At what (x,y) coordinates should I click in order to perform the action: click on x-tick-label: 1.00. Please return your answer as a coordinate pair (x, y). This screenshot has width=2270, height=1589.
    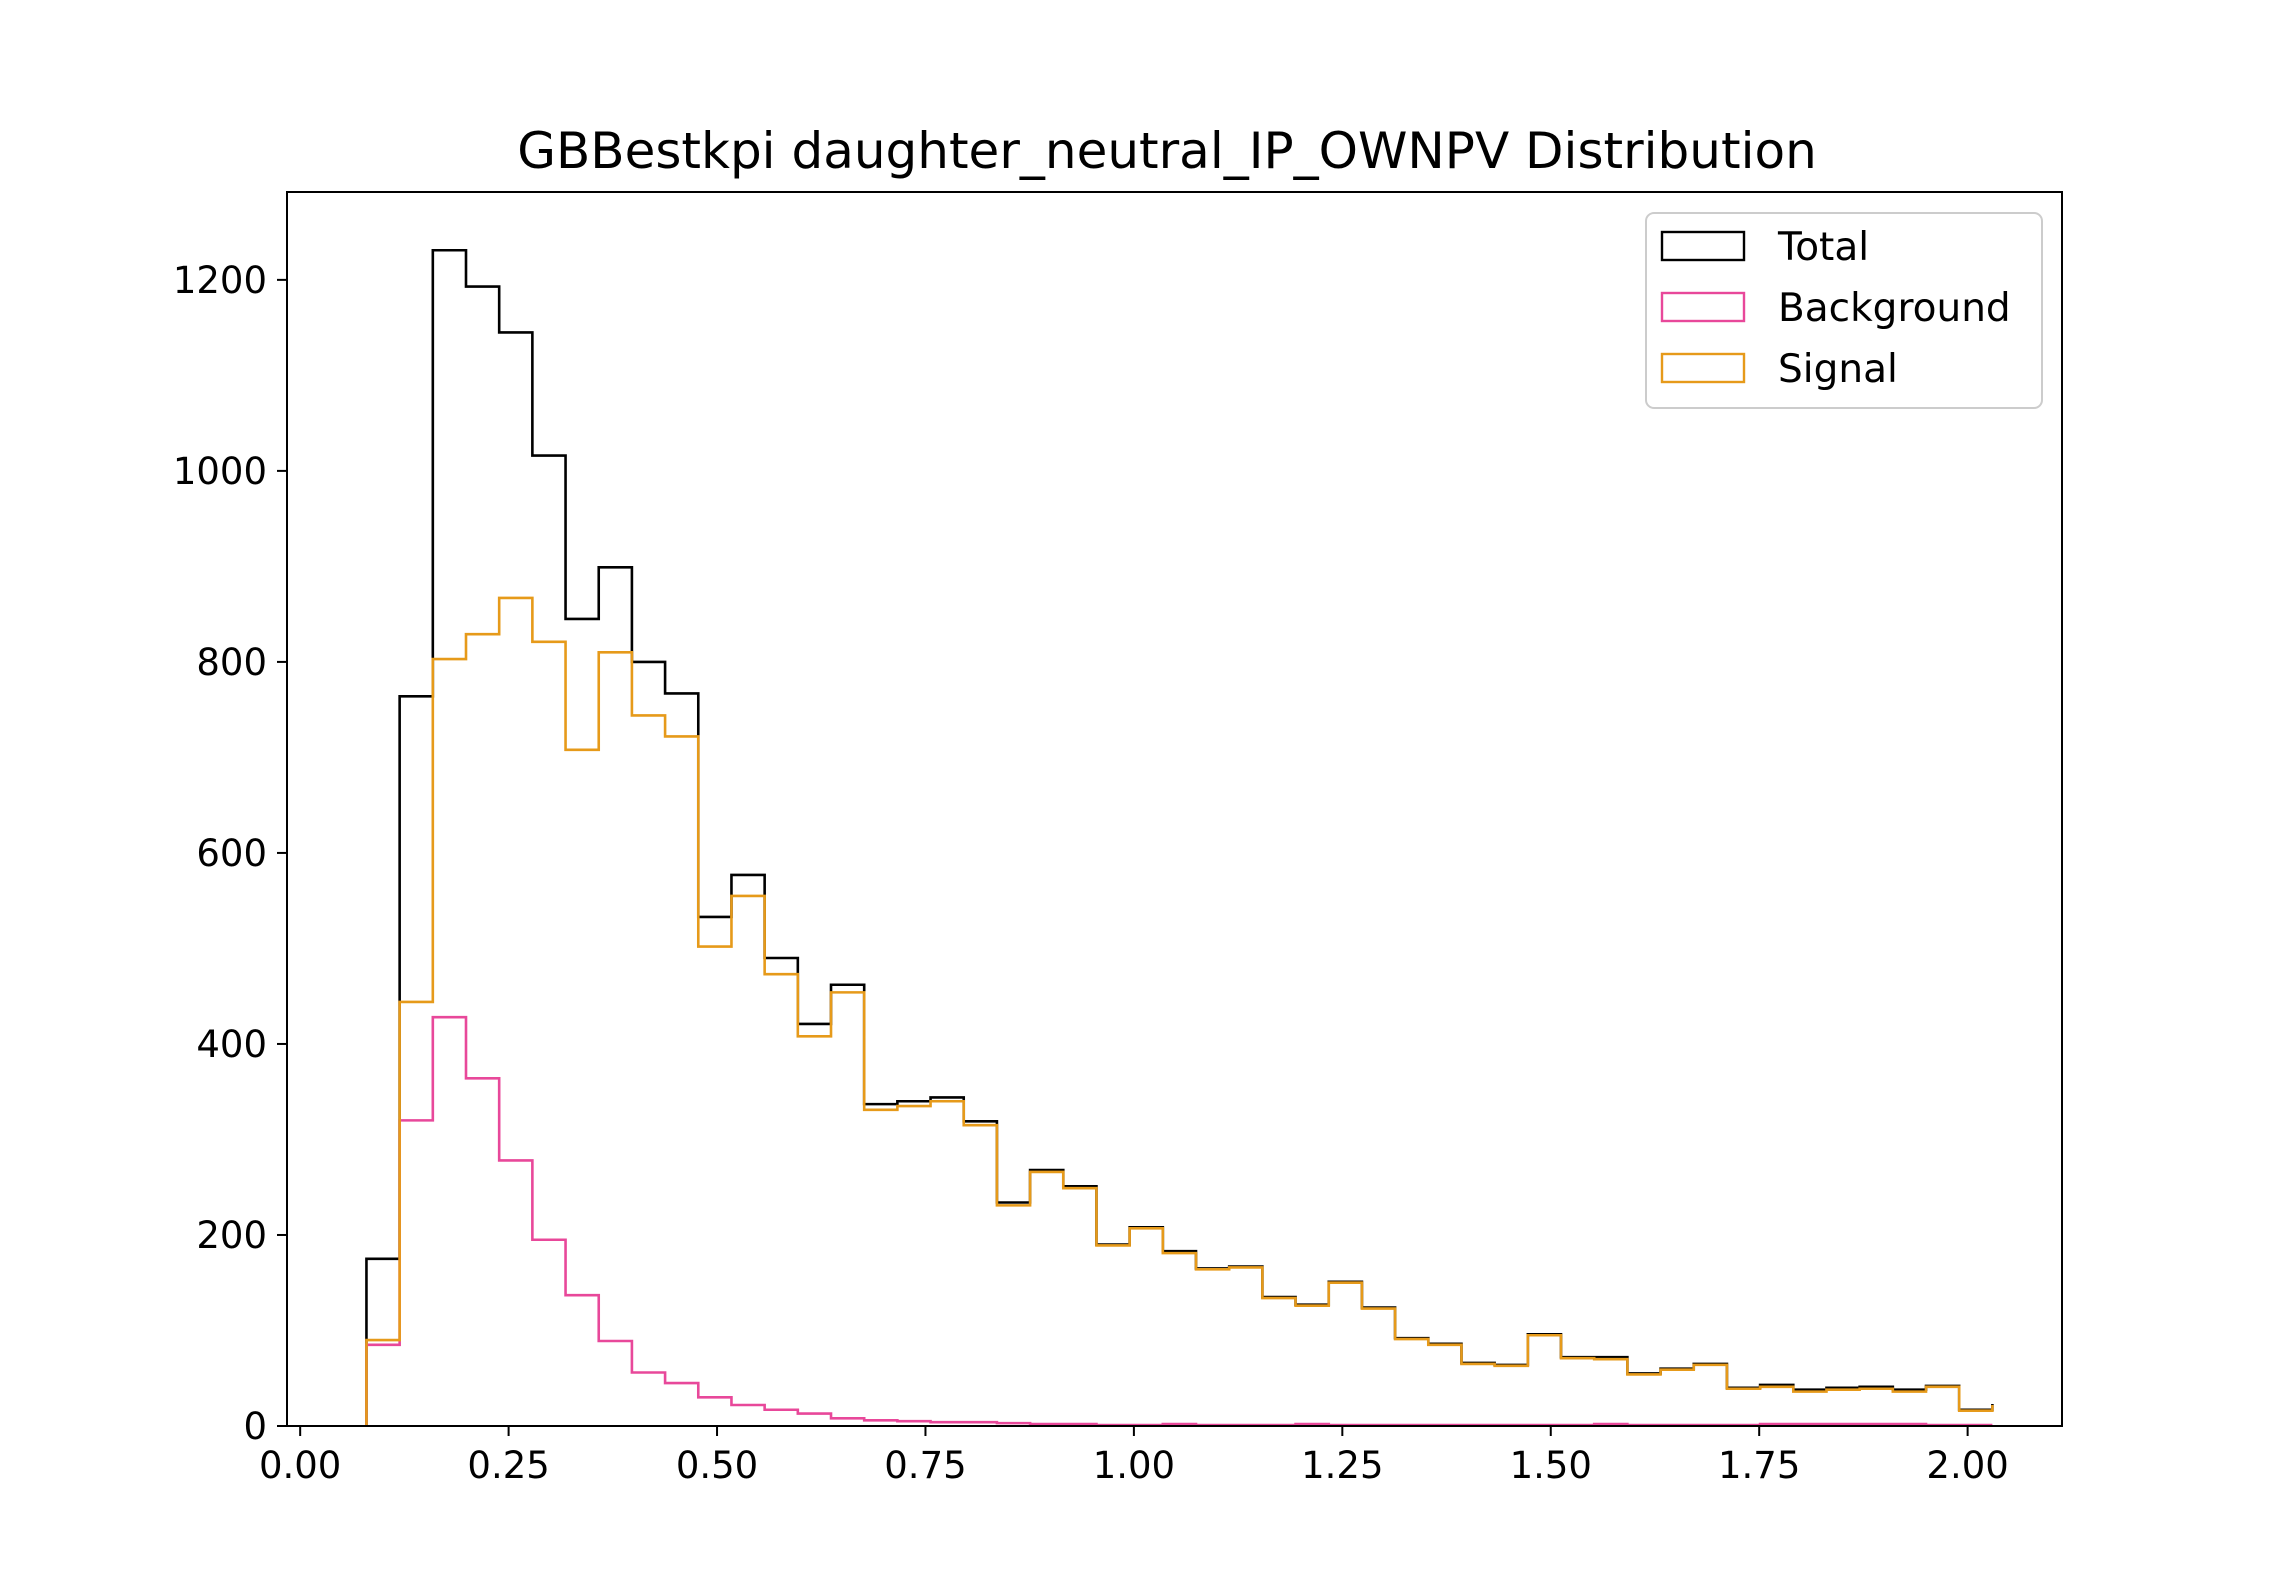
    Looking at the image, I should click on (1134, 1465).